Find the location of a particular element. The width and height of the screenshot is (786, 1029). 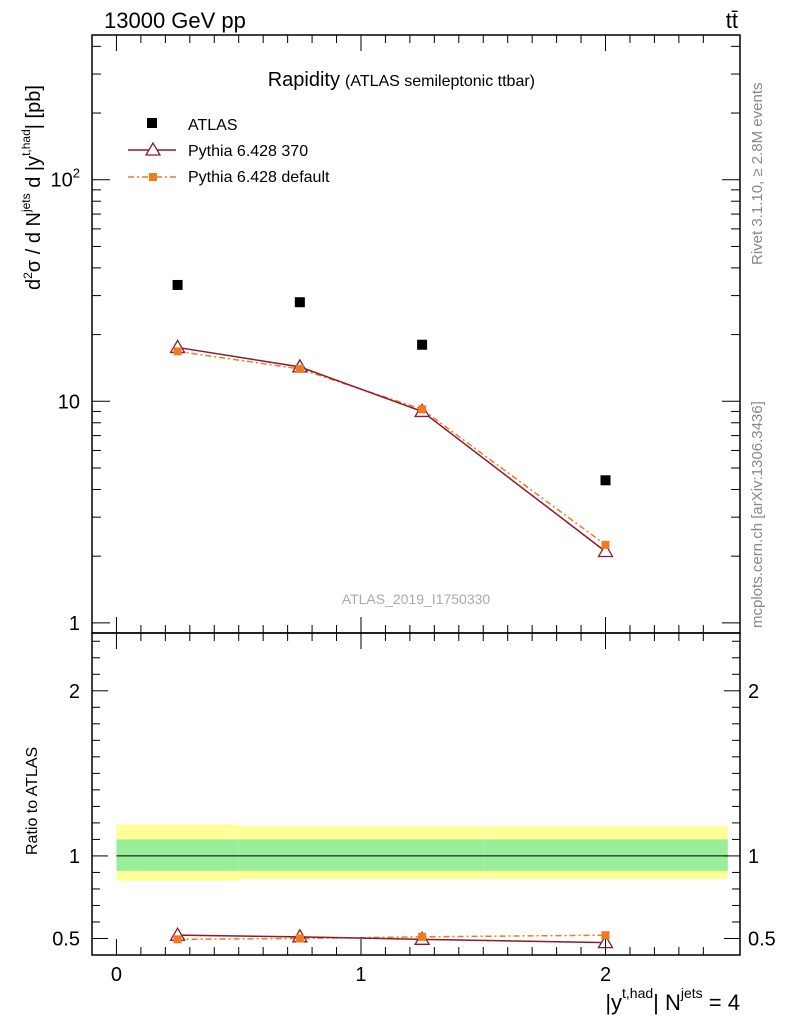

x-tick-label: 2 is located at coordinates (605, 975).